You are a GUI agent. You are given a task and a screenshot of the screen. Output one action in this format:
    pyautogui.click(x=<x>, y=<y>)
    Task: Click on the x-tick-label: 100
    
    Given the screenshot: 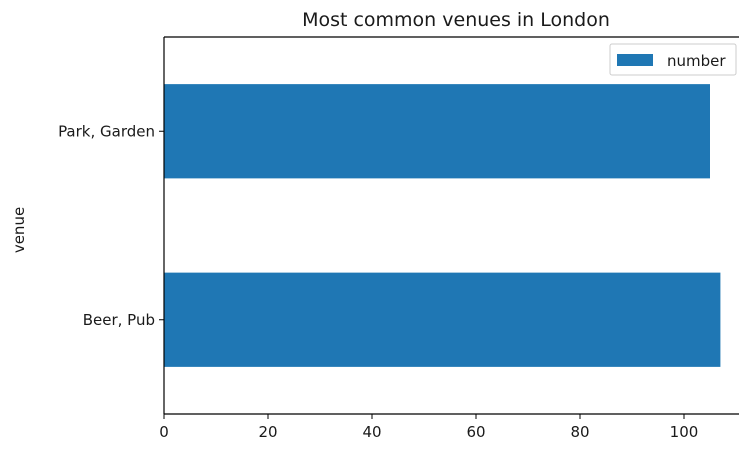 What is the action you would take?
    pyautogui.click(x=684, y=432)
    